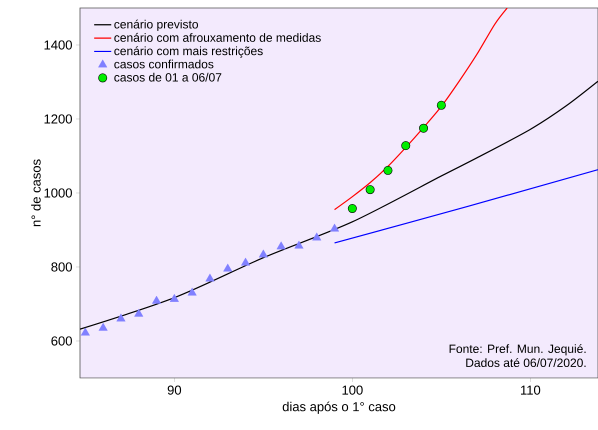 This screenshot has width=598, height=430. I want to click on y-axis-title: n° de casos, so click(36, 192).